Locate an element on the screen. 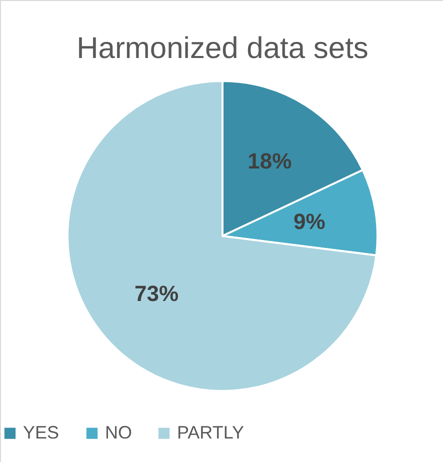  data-label: 73% is located at coordinates (156, 293).